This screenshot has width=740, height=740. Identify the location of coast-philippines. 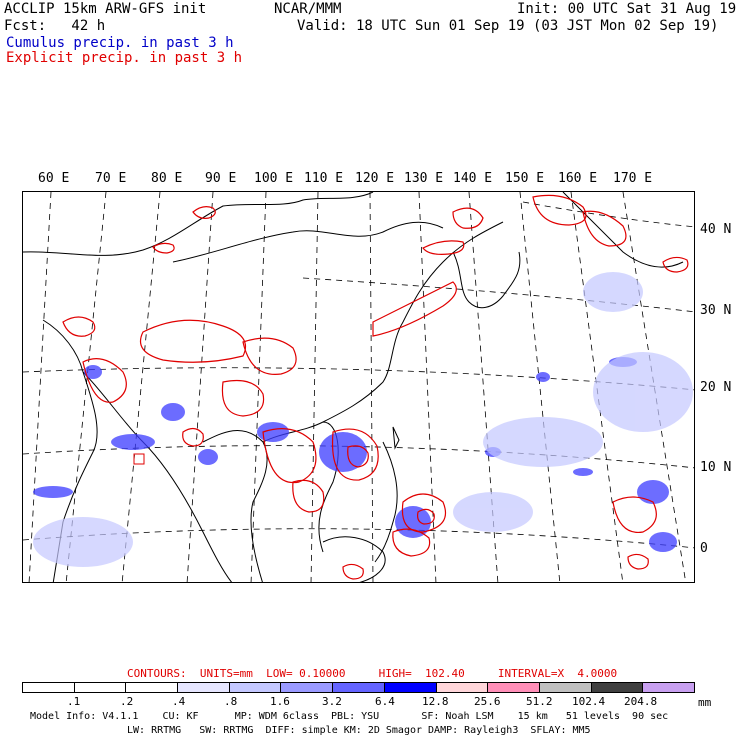
(386, 502).